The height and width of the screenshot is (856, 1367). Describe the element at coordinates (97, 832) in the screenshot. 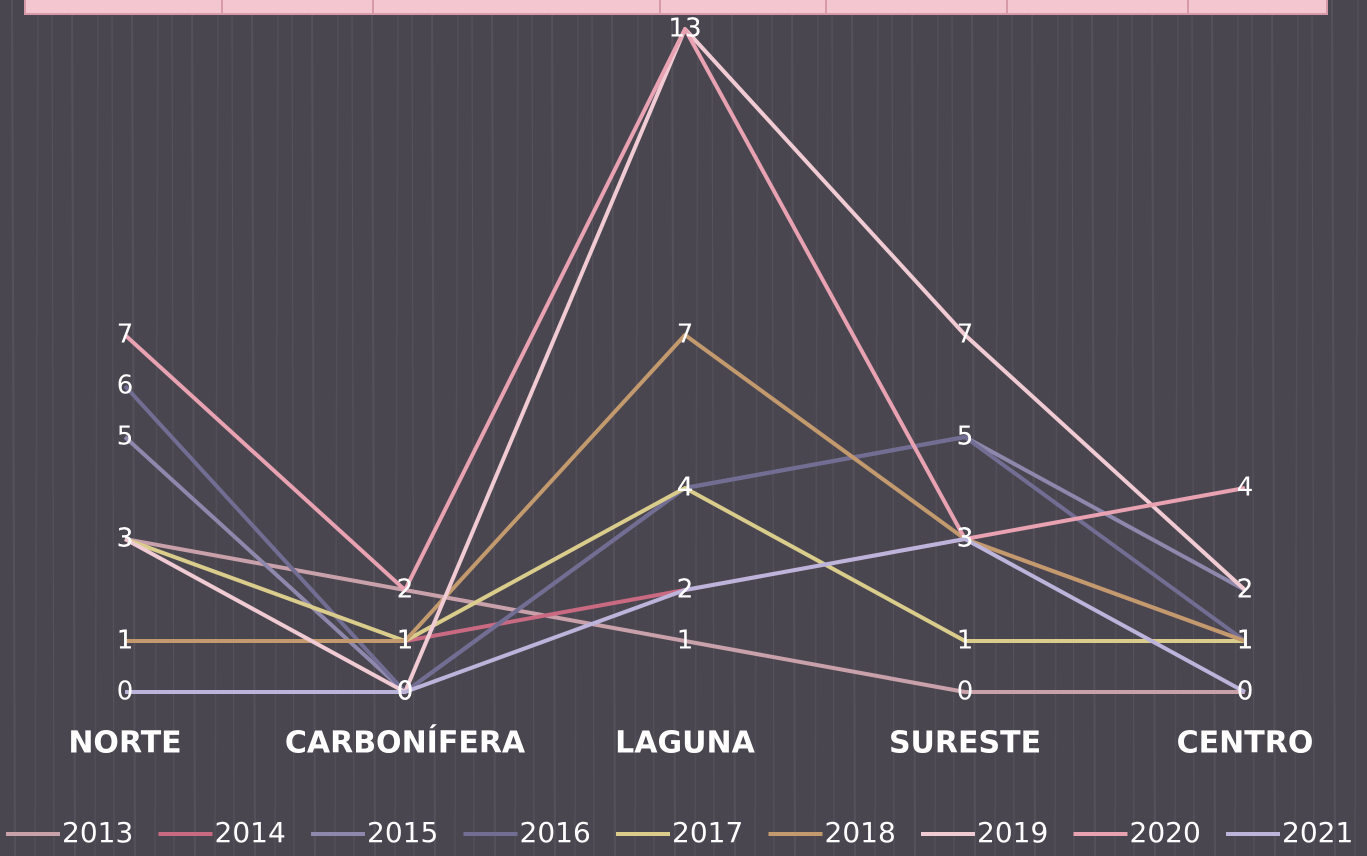

I see `legend-label: 2013` at that location.